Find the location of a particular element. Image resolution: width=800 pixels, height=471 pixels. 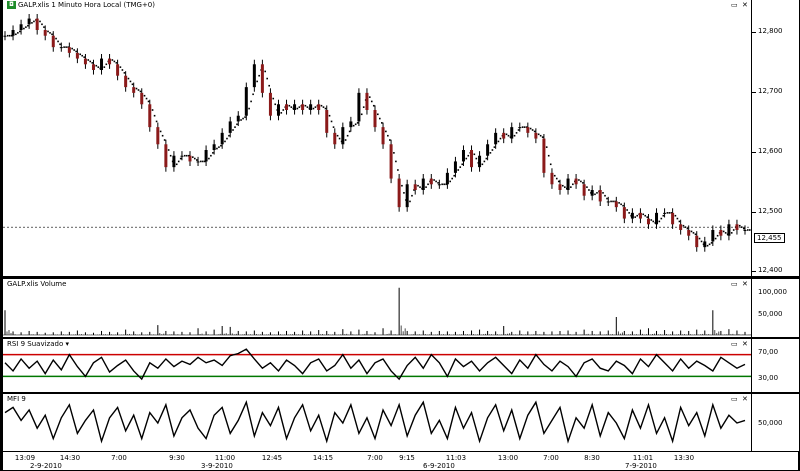

rsi-close-icon: ✕ is located at coordinates (745, 344).